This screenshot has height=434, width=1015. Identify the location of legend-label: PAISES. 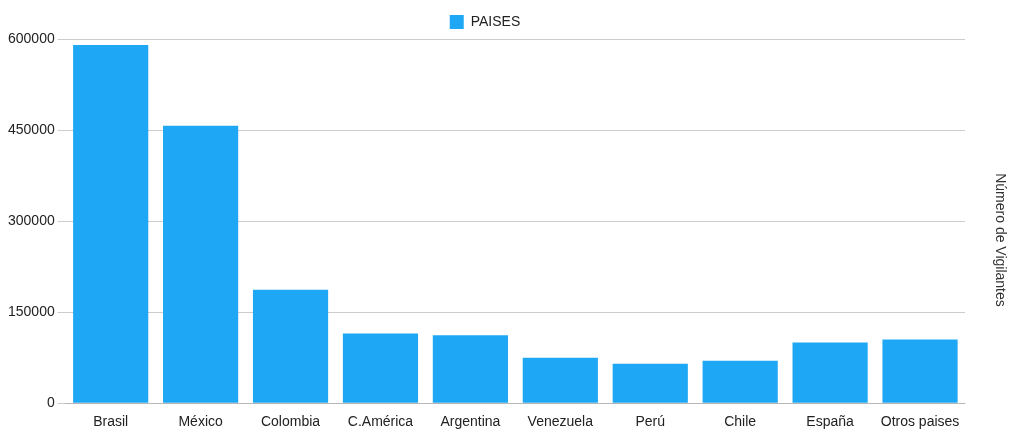
(495, 20).